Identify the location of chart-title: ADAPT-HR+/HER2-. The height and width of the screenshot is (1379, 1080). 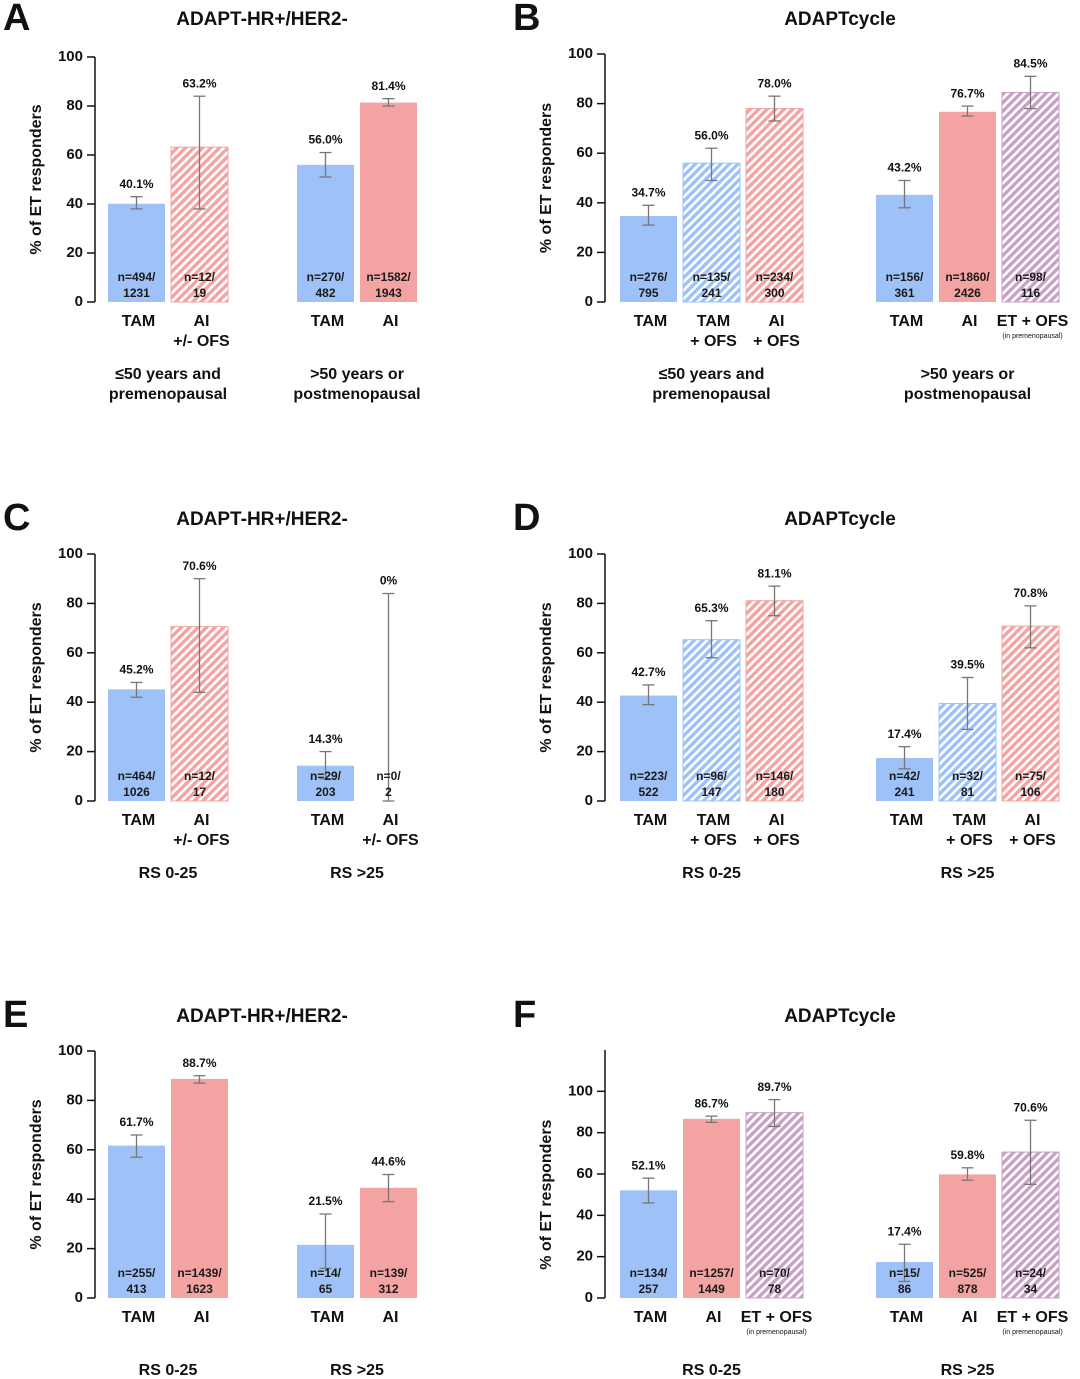
(262, 1016).